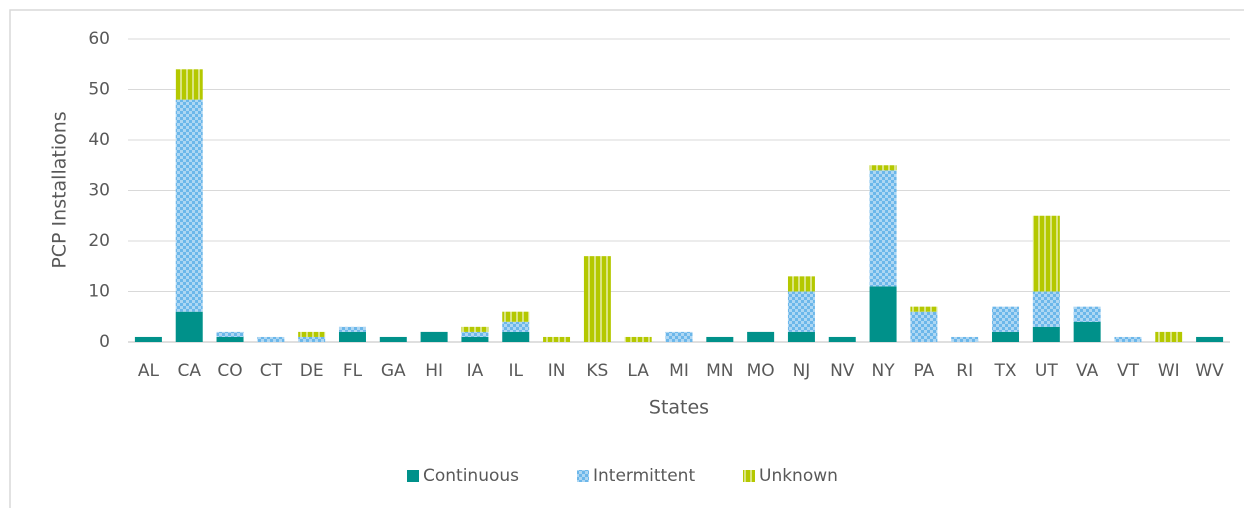  I want to click on y-tick-label: 60, so click(99, 39).